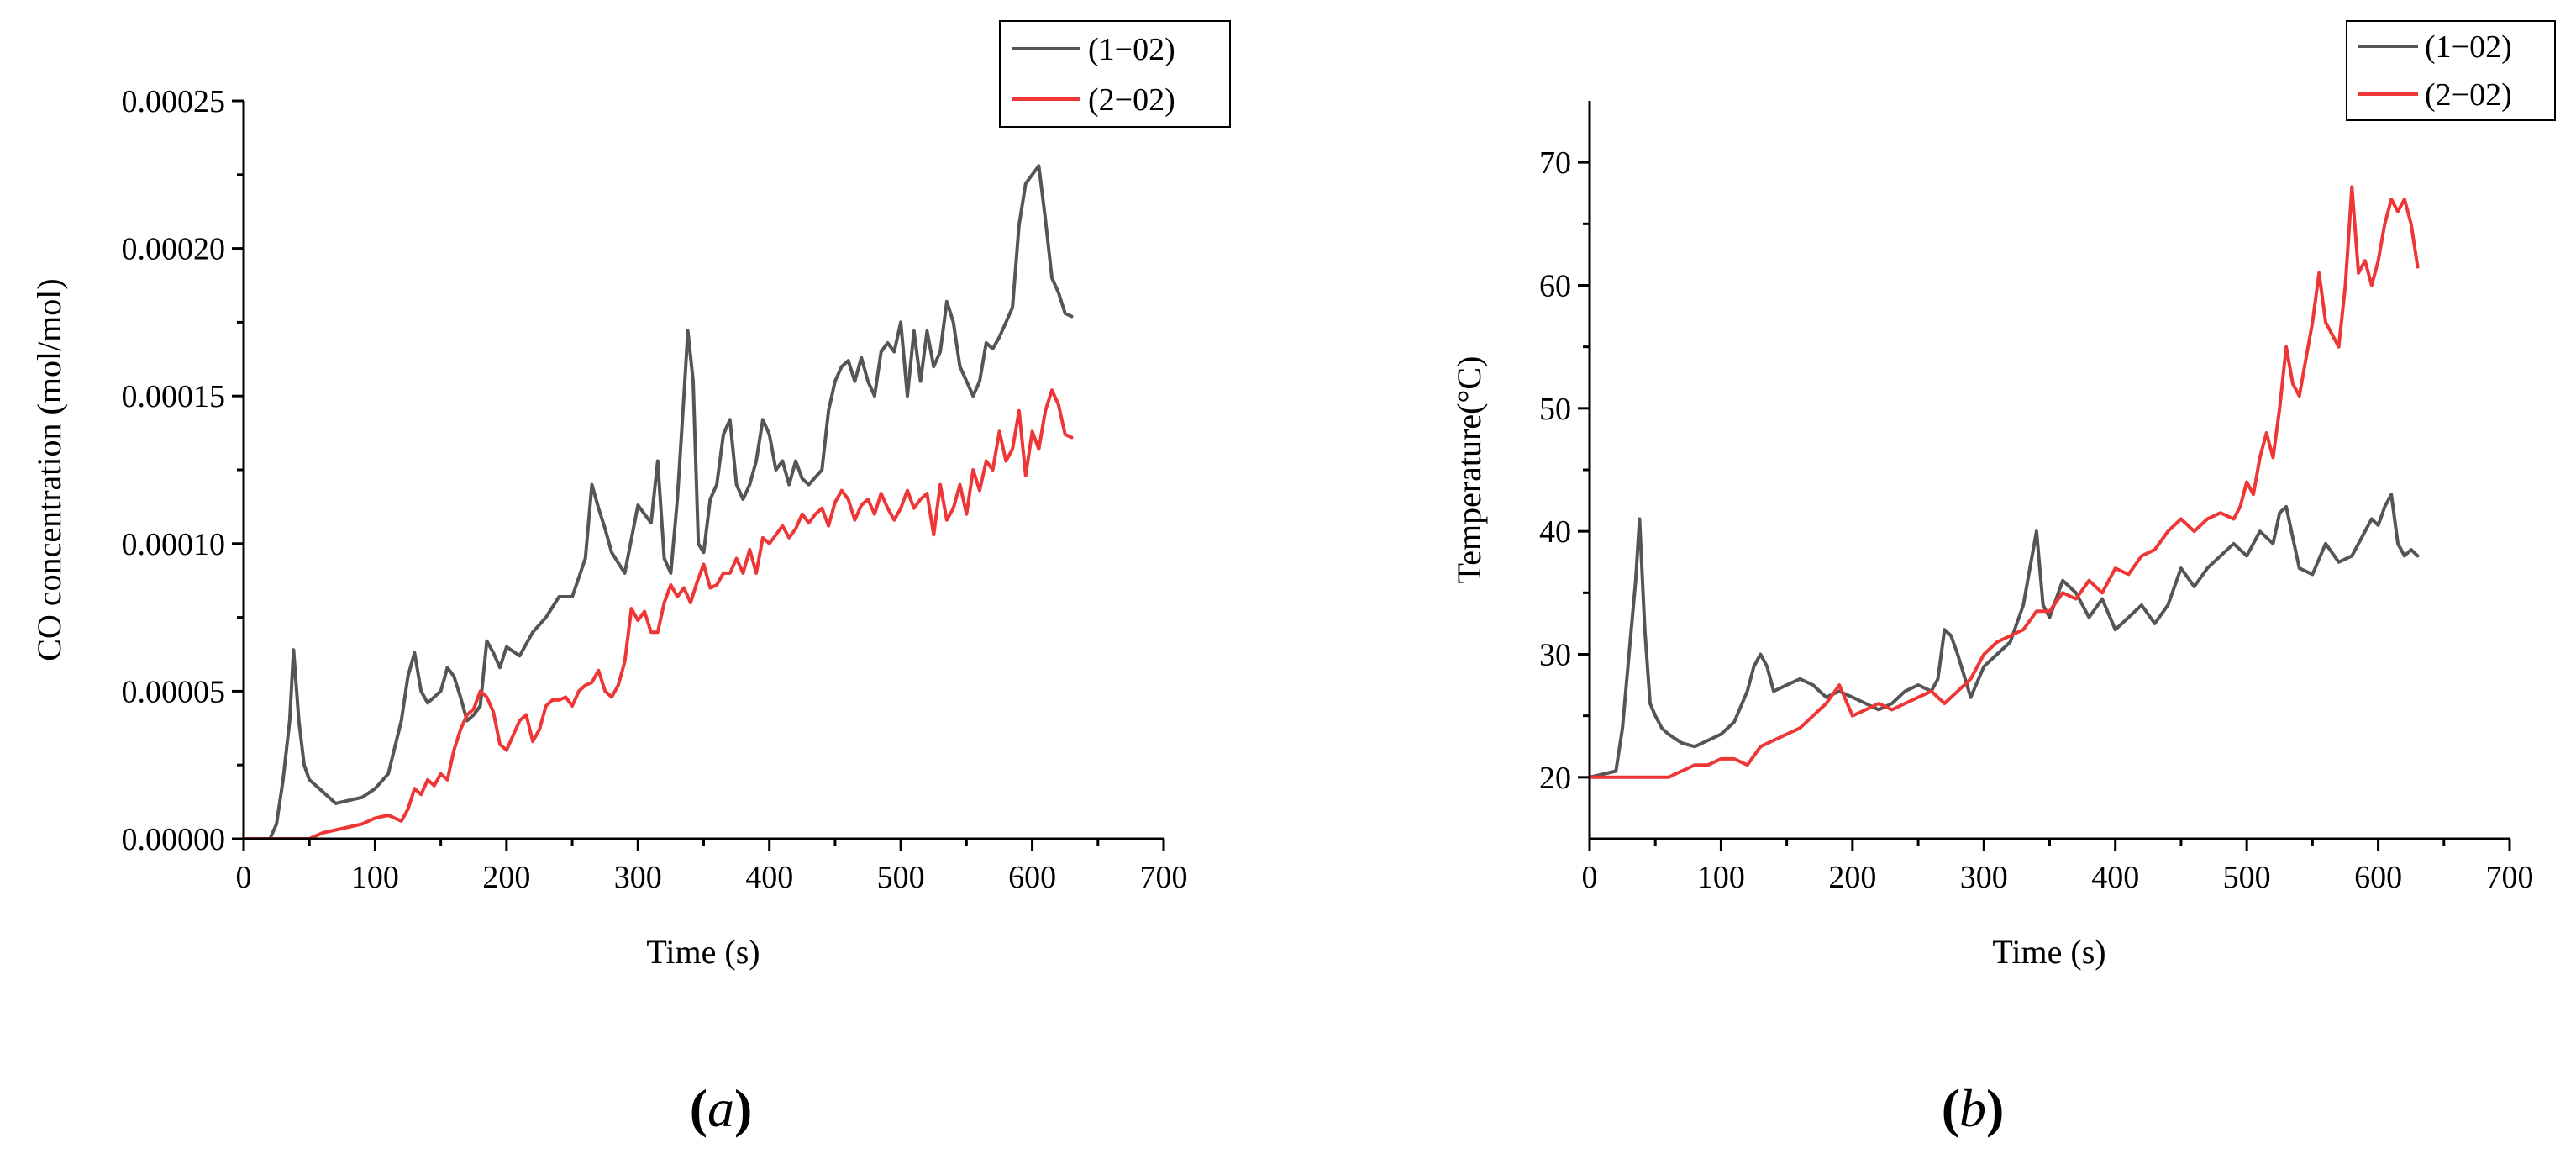  I want to click on y-axis-title: CO concentration (mol/mol), so click(49, 469).